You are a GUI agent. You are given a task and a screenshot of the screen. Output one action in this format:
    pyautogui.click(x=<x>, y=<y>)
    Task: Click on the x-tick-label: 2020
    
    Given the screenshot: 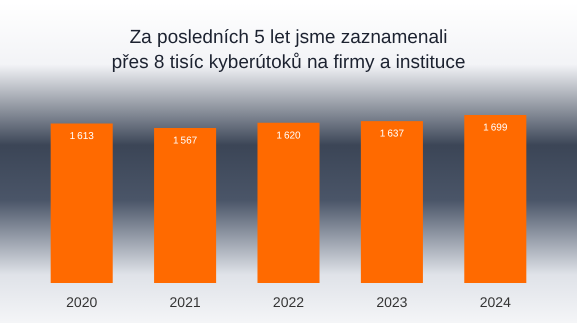 What is the action you would take?
    pyautogui.click(x=82, y=302)
    